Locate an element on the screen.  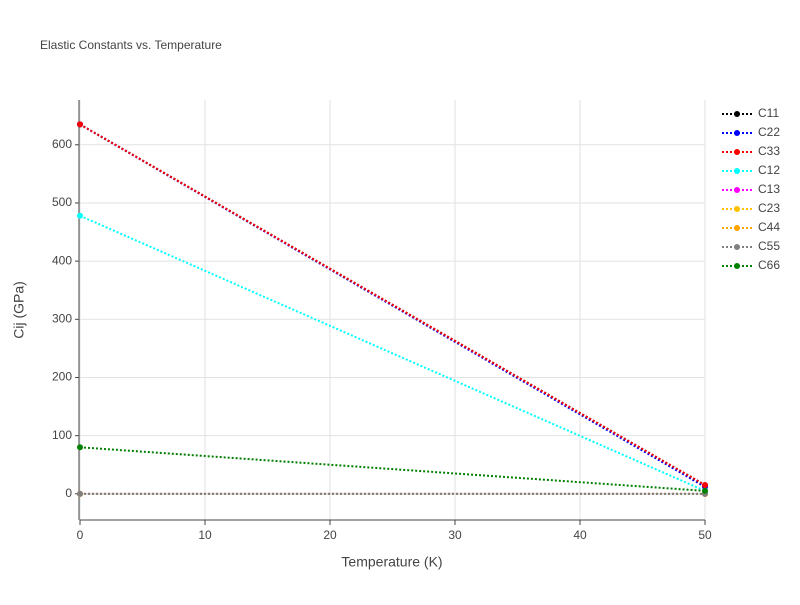
legend-label: C33 is located at coordinates (769, 151).